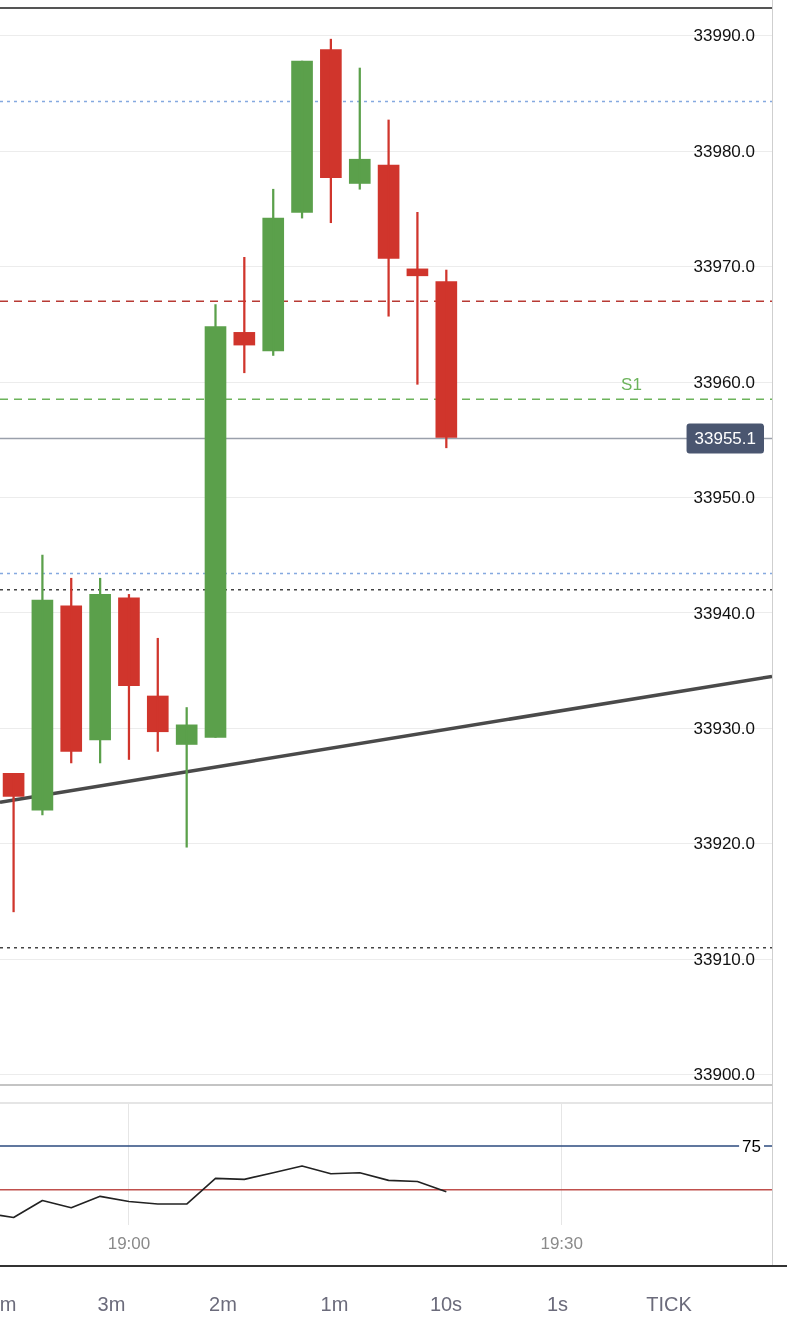 Image resolution: width=787 pixels, height=1337 pixels. Describe the element at coordinates (557, 1304) in the screenshot. I see `text: 1s` at that location.